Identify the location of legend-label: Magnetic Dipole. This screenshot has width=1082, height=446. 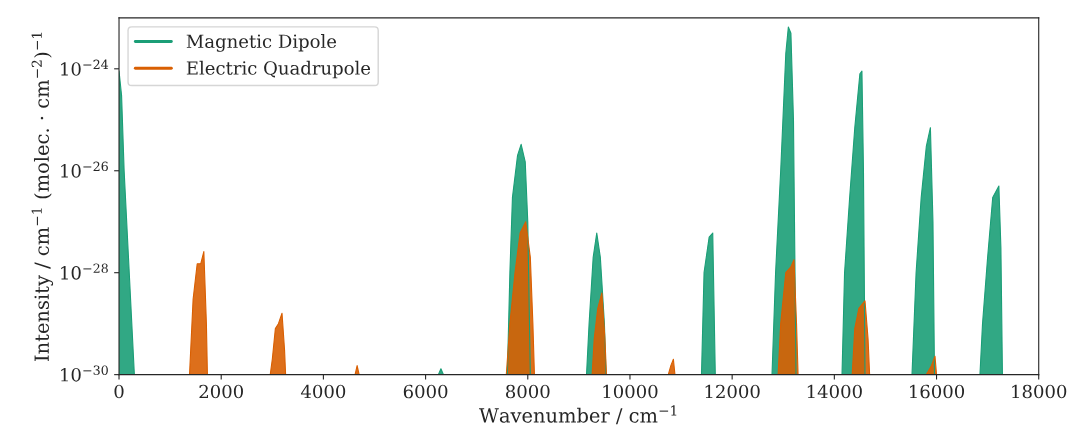
(261, 43).